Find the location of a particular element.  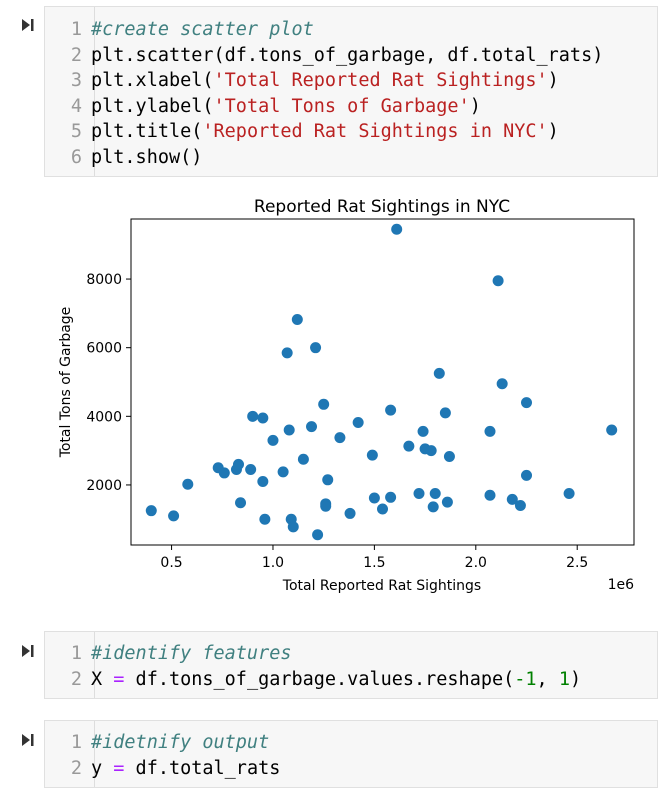

code-line: 1 #idetnify output is located at coordinates (351, 742).